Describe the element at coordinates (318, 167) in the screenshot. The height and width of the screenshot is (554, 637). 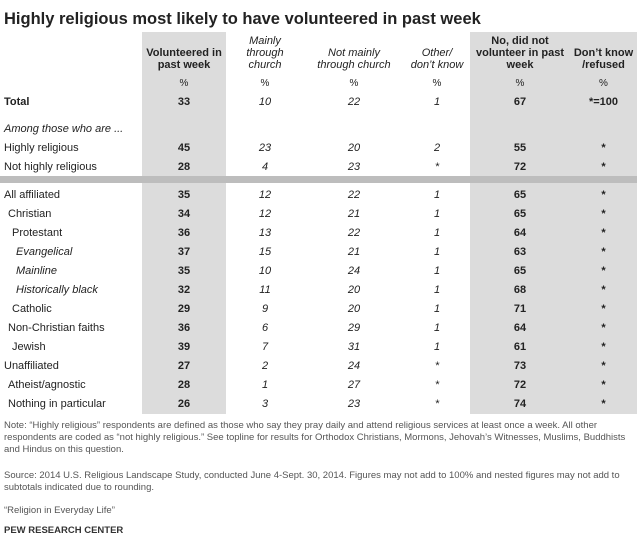
I see `table-row: Not highly religious 28 4 23 * 72 *` at that location.